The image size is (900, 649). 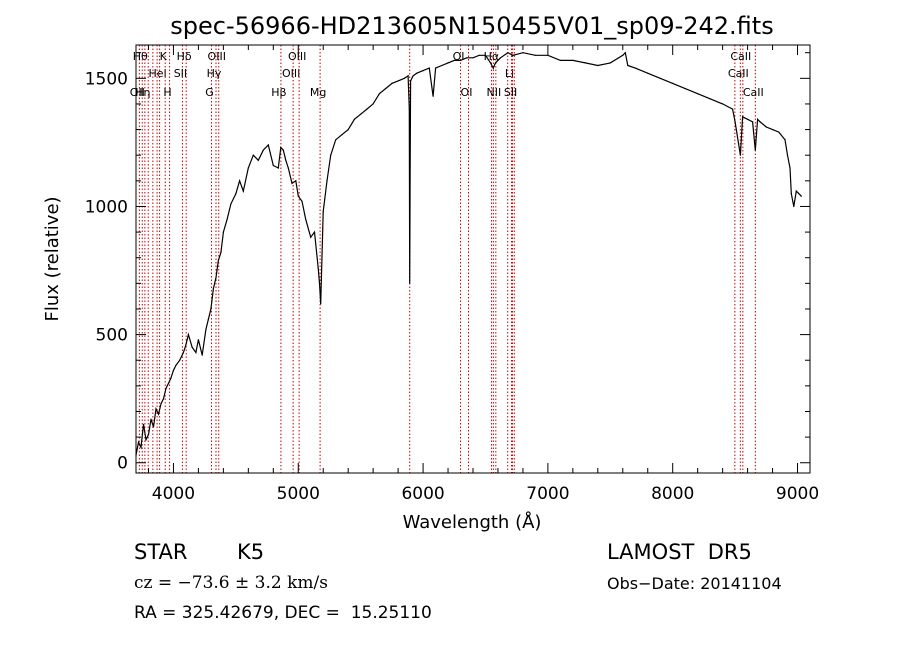 I want to click on marker-label: G, so click(x=209, y=92).